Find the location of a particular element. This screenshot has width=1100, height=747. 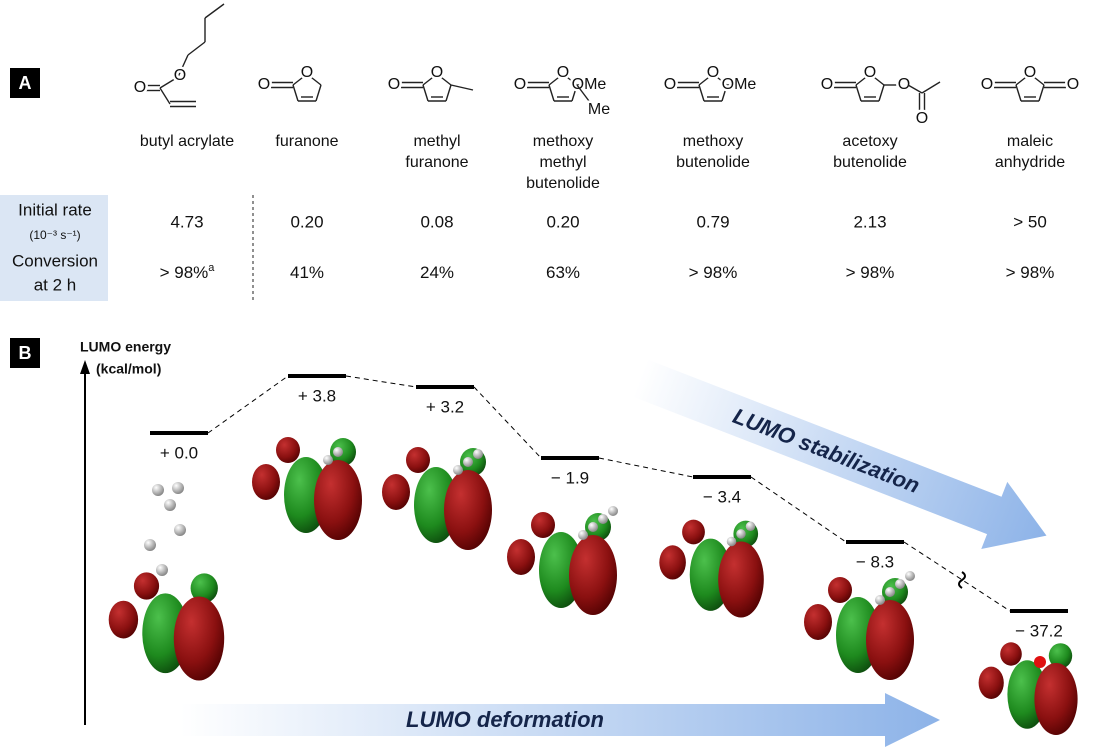

conversion: > 98%a is located at coordinates (188, 272).